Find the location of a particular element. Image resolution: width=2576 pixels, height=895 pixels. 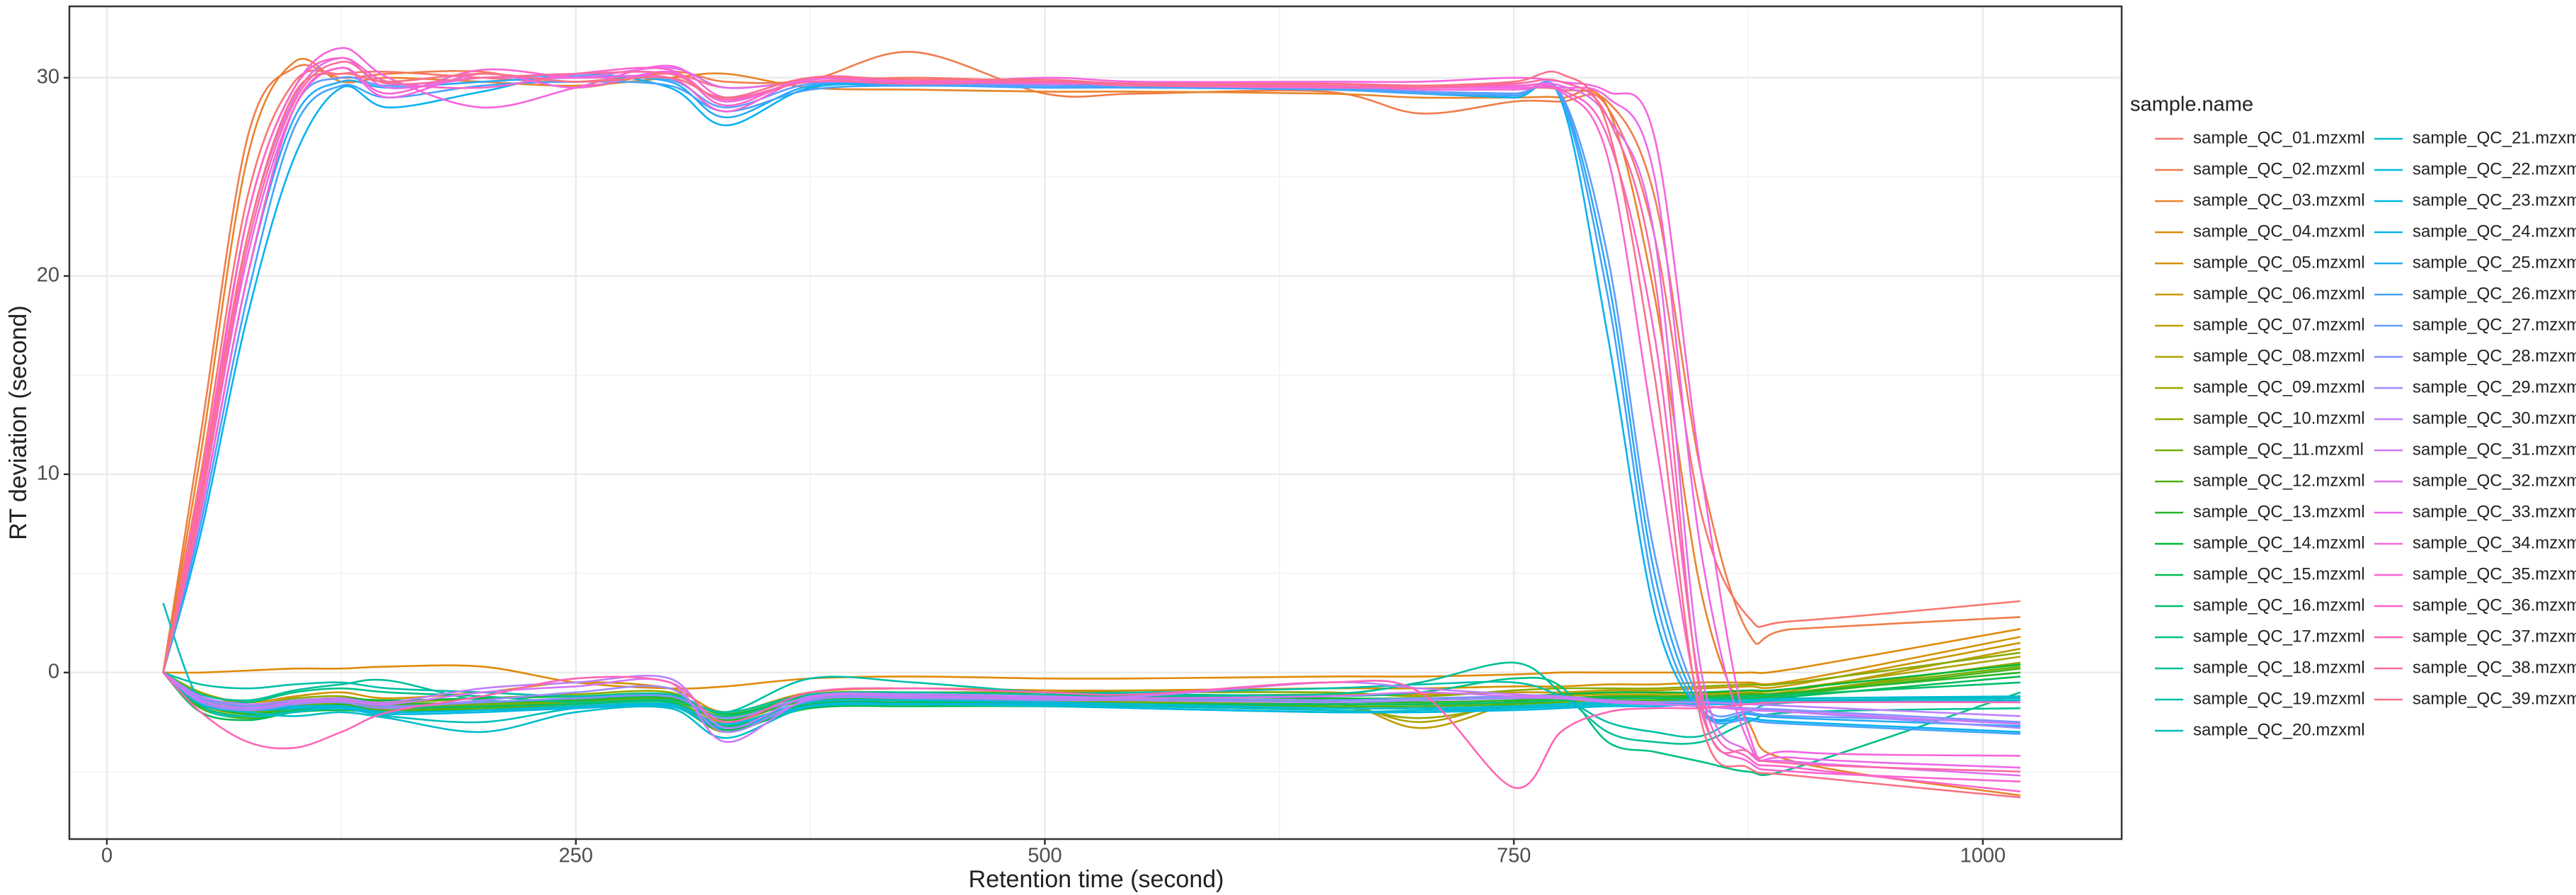

y-axis-title: RT deviation (second) is located at coordinates (19, 423).